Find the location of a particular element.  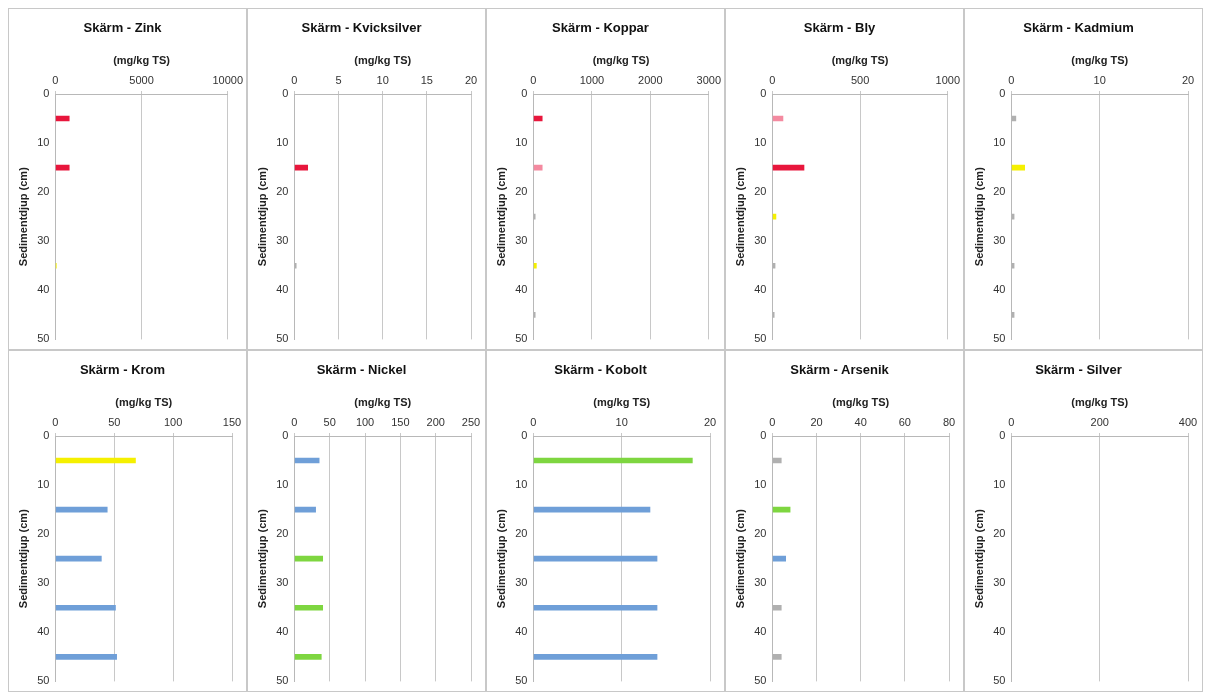

chart-title: Skärm - Zink is located at coordinates (123, 28).